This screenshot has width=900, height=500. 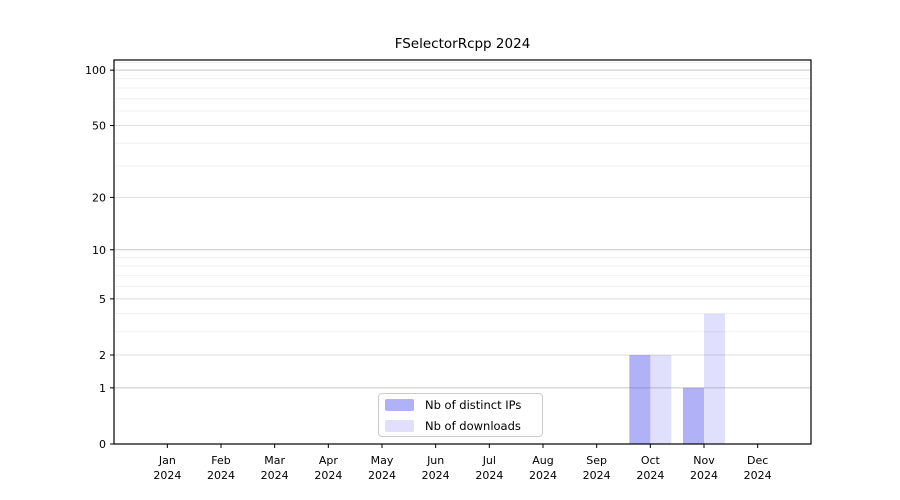 I want to click on x-tick-label-month: Jul, so click(x=489, y=460).